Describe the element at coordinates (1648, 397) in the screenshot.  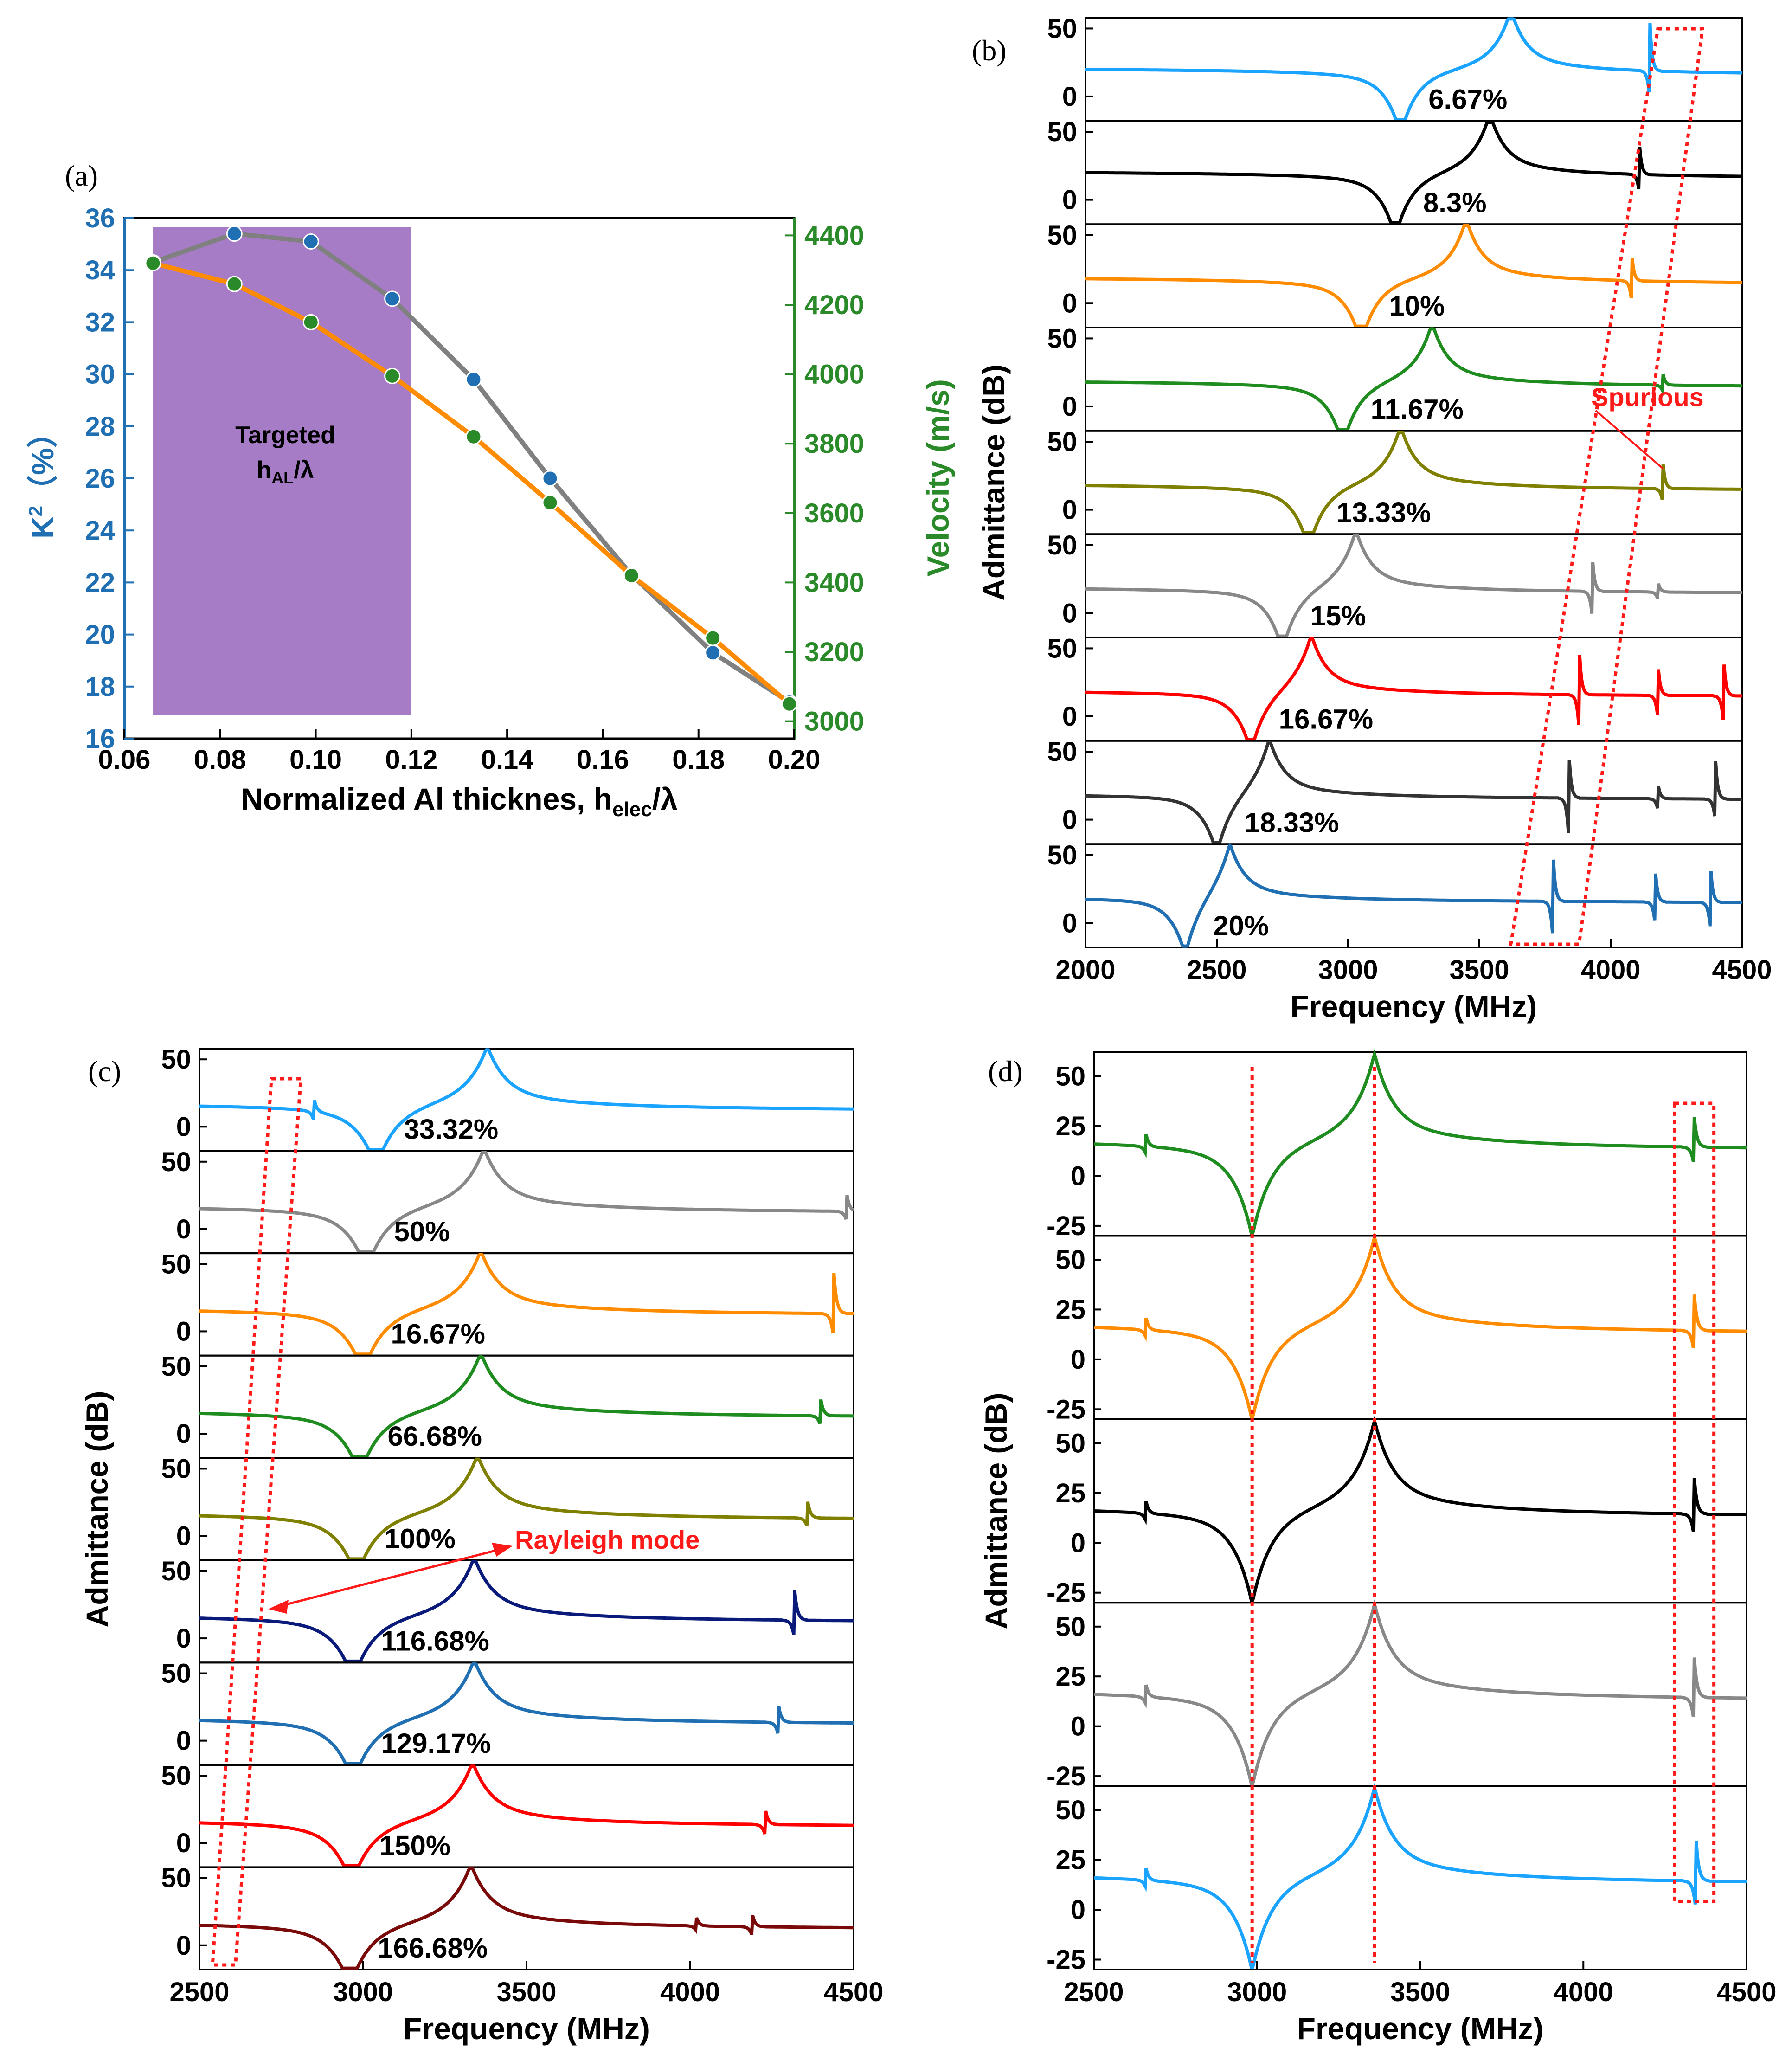
I see `spurious-label: Spurious` at that location.